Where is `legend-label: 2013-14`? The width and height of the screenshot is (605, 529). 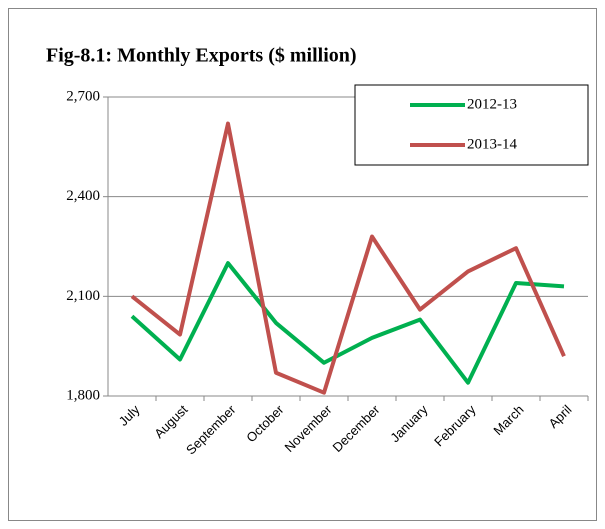
legend-label: 2013-14 is located at coordinates (492, 144).